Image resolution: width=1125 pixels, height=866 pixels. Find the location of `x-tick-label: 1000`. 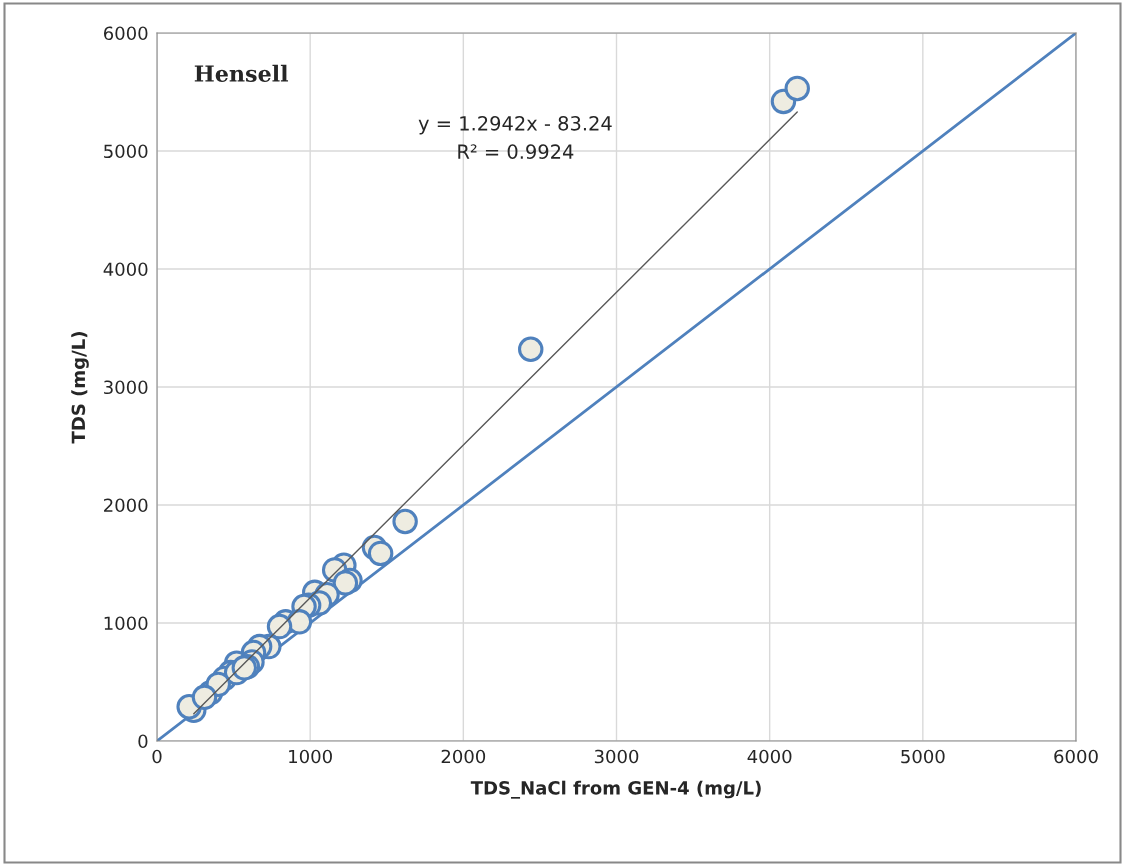

x-tick-label: 1000 is located at coordinates (310, 756).